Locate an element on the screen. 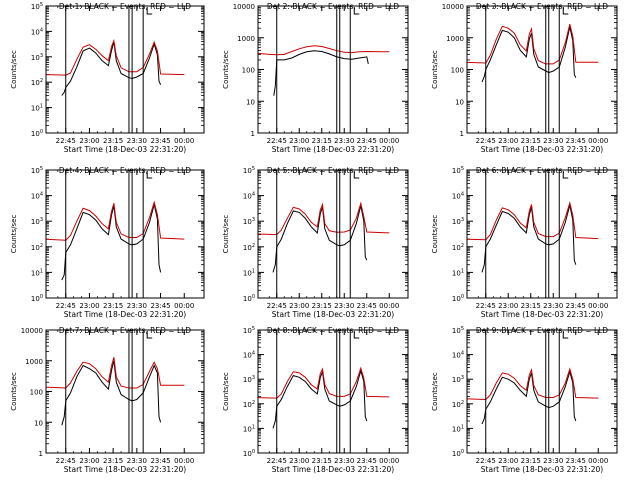 This screenshot has width=640, height=480. panel-title: Det 4: BLACK = Events, RED = LLD is located at coordinates (125, 170).